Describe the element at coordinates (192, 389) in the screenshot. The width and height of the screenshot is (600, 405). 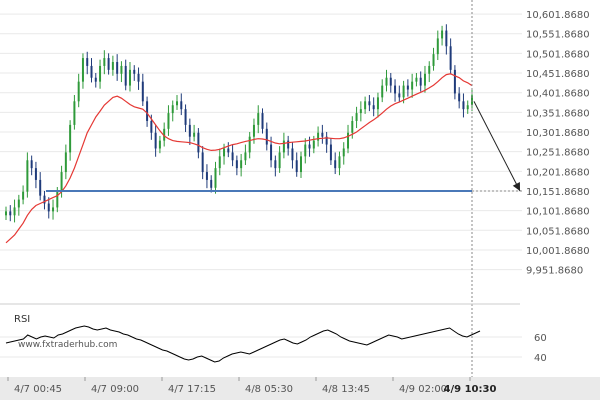
I see `time-tick-label: 4/7 17:15` at that location.